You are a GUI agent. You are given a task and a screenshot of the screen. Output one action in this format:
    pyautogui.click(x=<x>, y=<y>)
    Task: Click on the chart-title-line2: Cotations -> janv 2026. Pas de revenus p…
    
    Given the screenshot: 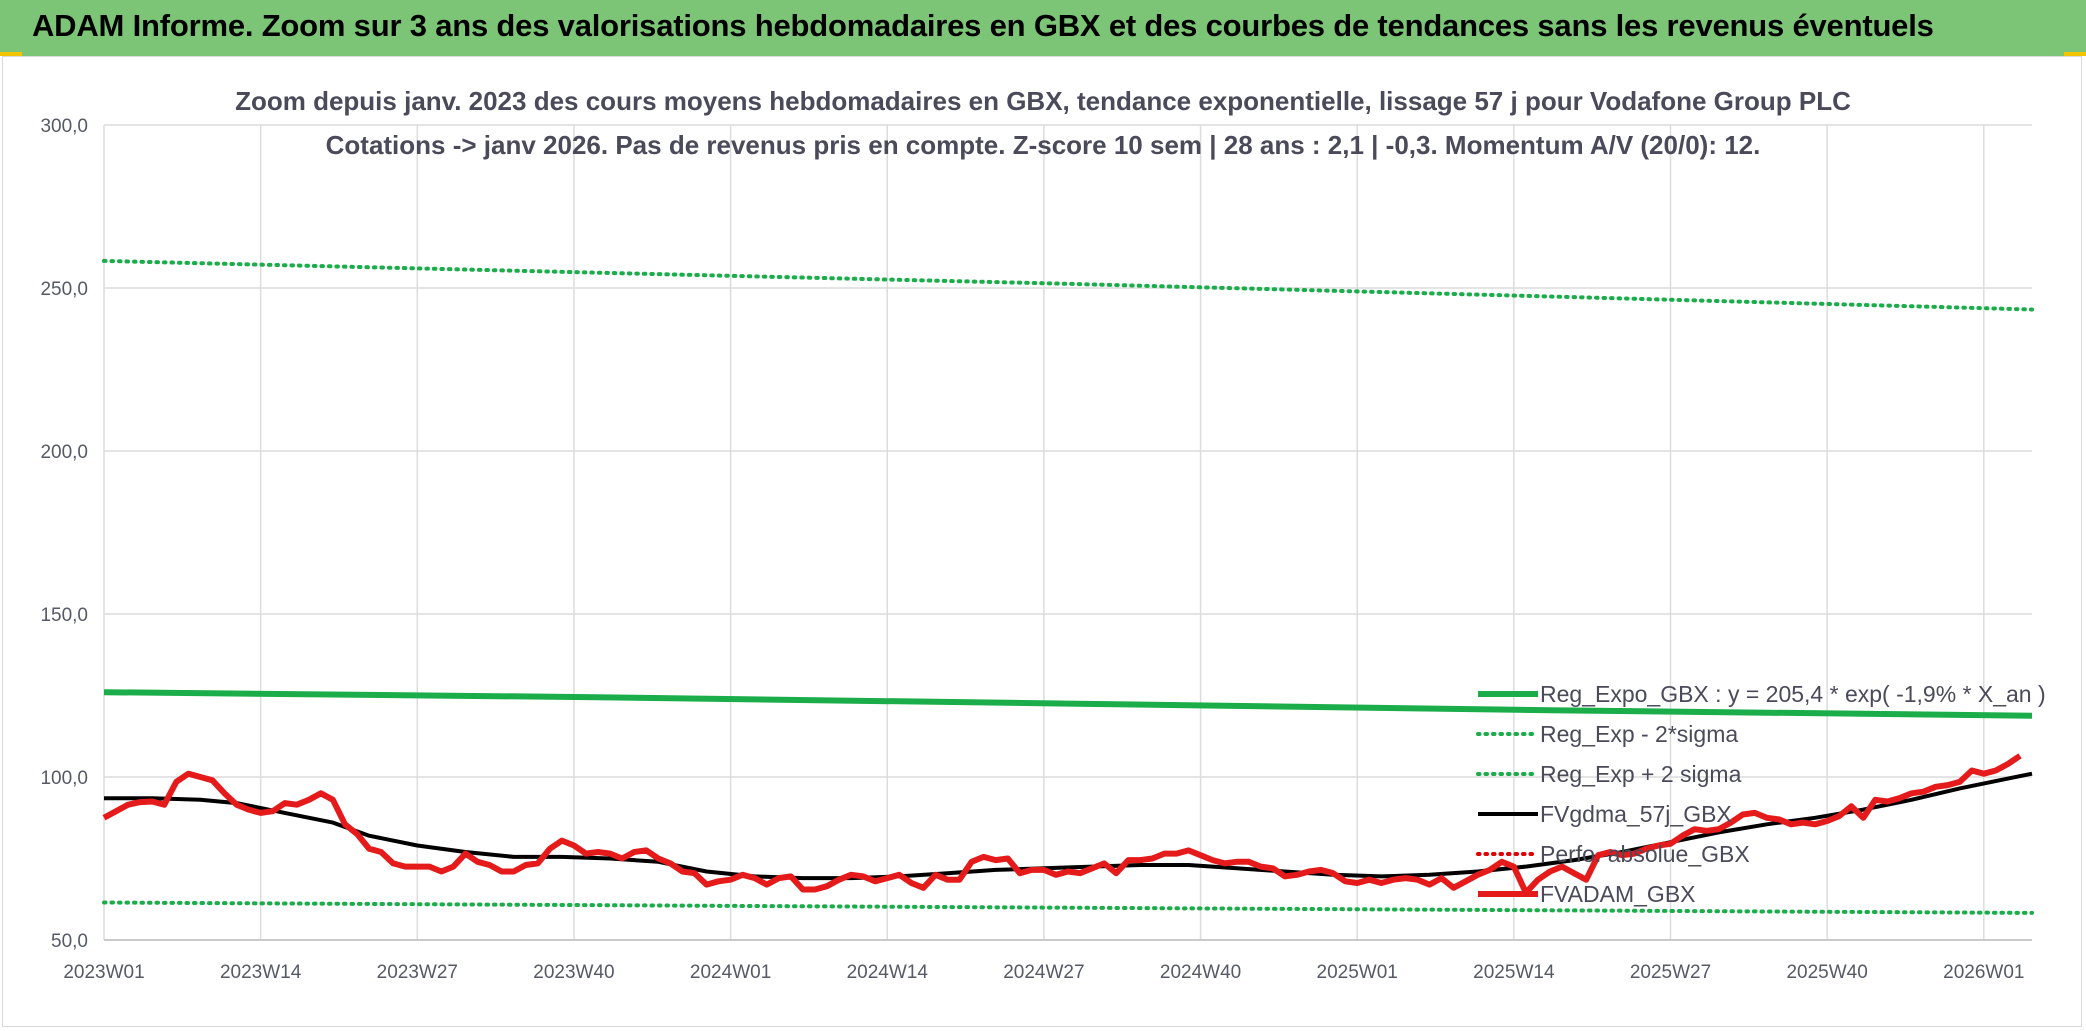 What is the action you would take?
    pyautogui.click(x=1043, y=145)
    